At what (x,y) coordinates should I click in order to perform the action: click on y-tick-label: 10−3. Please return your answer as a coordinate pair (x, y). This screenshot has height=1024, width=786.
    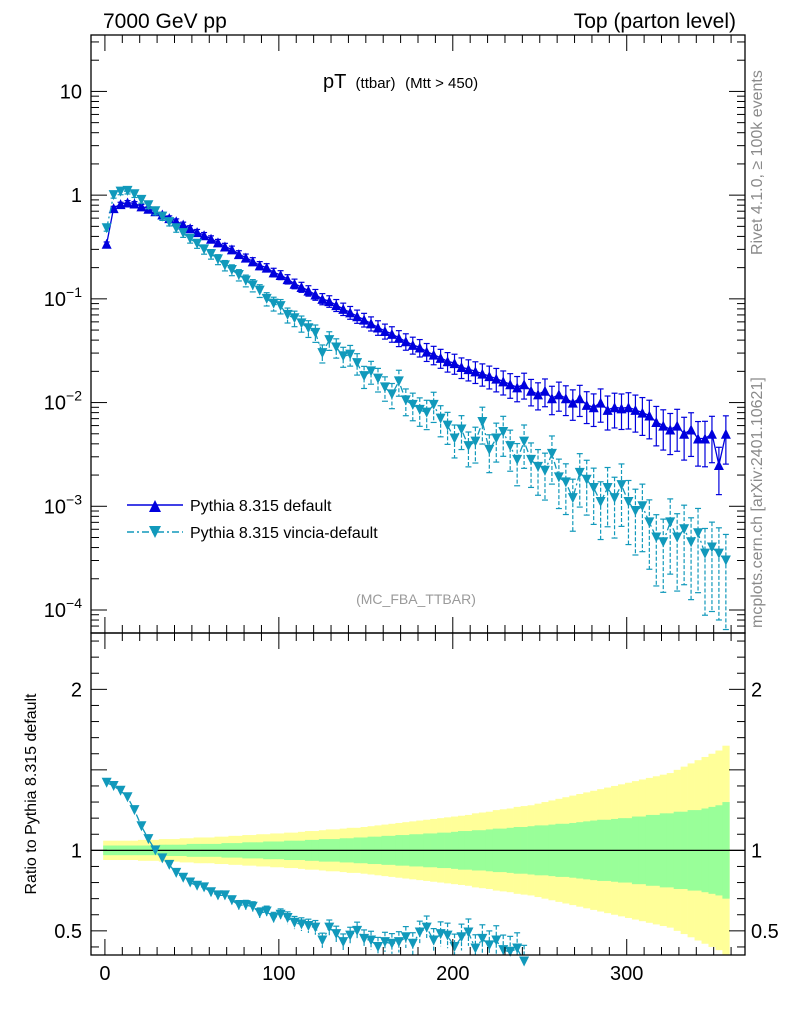
    Looking at the image, I should click on (63, 504).